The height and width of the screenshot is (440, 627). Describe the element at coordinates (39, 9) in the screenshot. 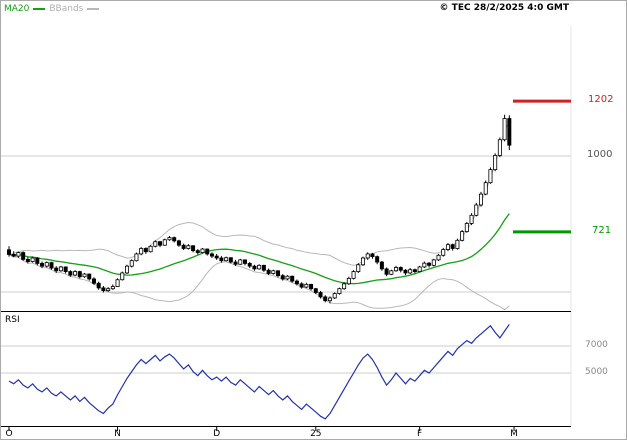

I see `ma20-line-swatch-icon` at that location.